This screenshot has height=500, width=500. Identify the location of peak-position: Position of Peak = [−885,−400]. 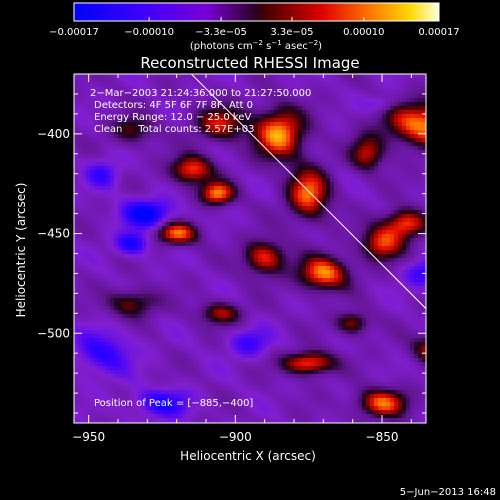
(173, 403).